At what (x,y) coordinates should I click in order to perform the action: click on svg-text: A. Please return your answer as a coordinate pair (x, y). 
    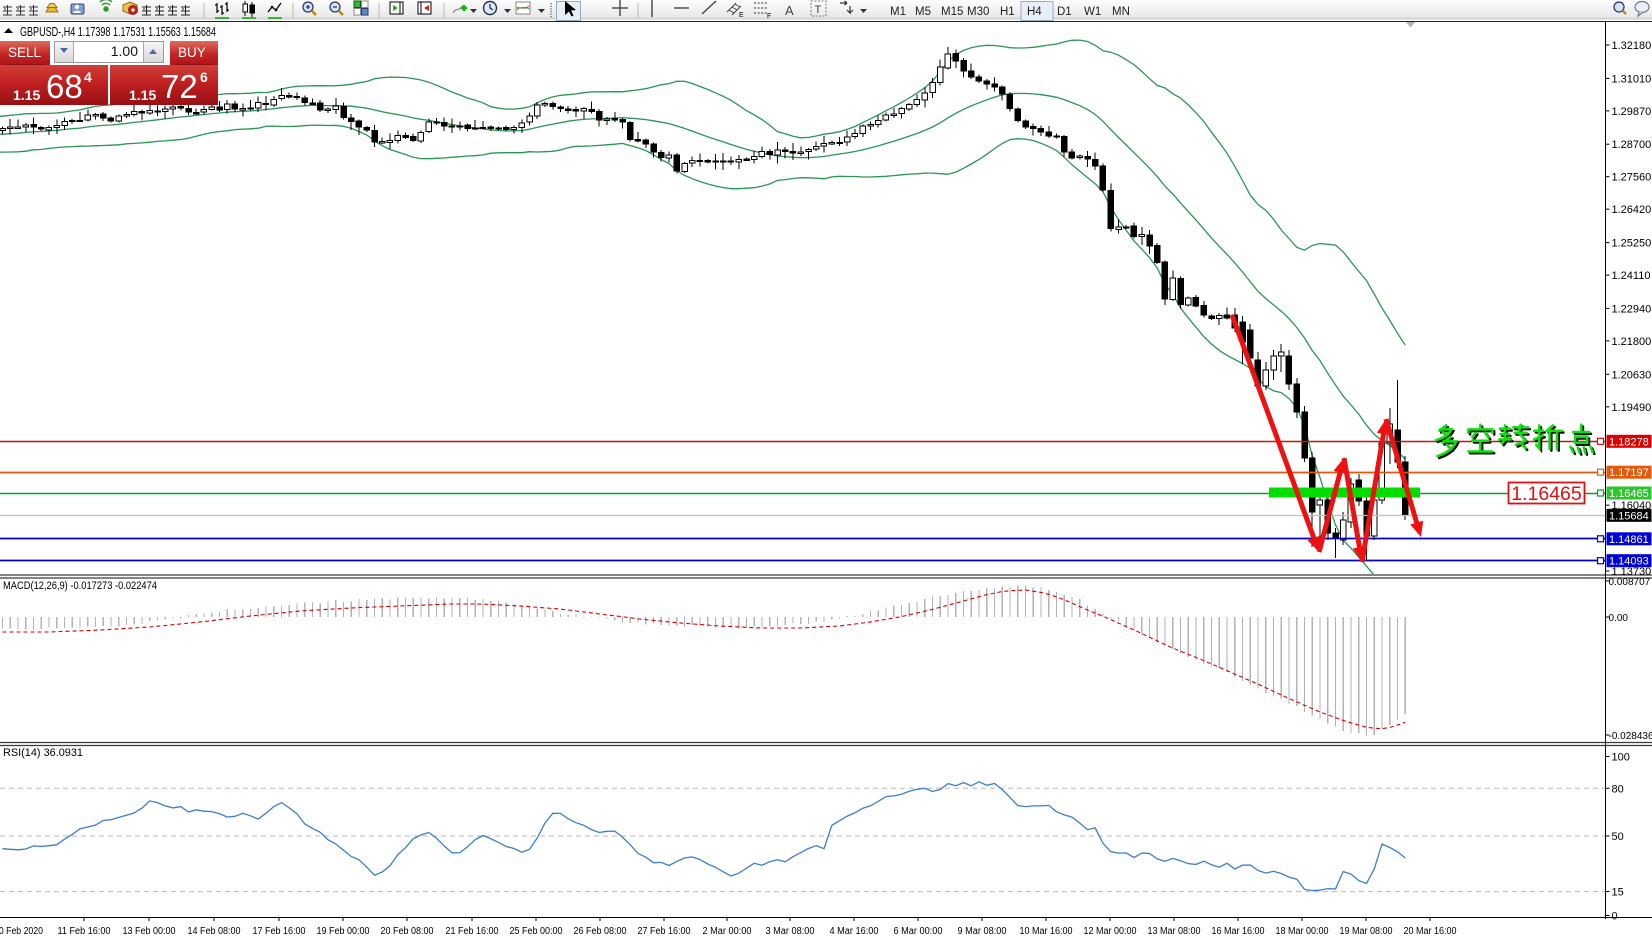
    Looking at the image, I should click on (789, 10).